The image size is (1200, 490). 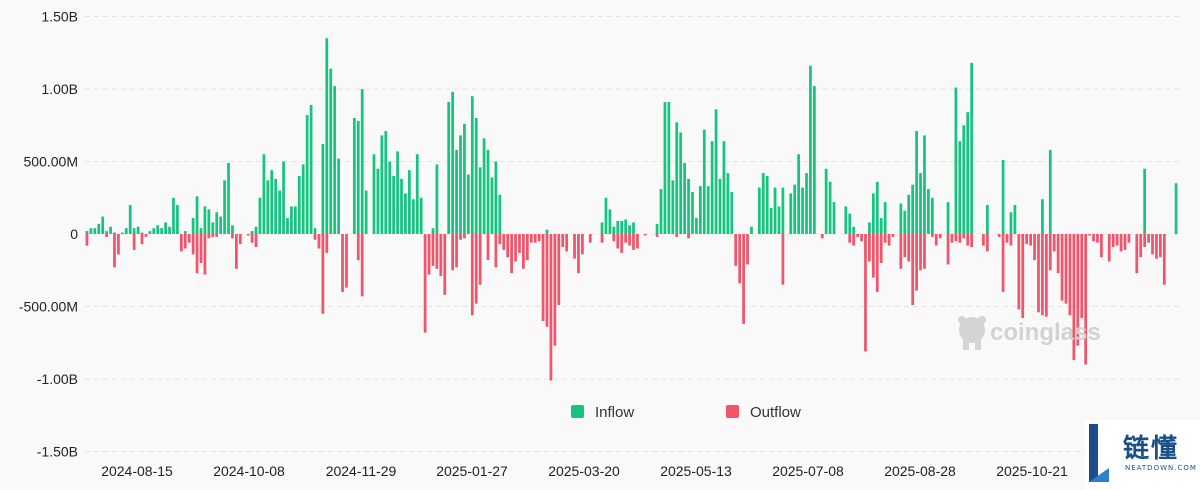 What do you see at coordinates (48, 307) in the screenshot?
I see `y-tick-label: -500.00M` at bounding box center [48, 307].